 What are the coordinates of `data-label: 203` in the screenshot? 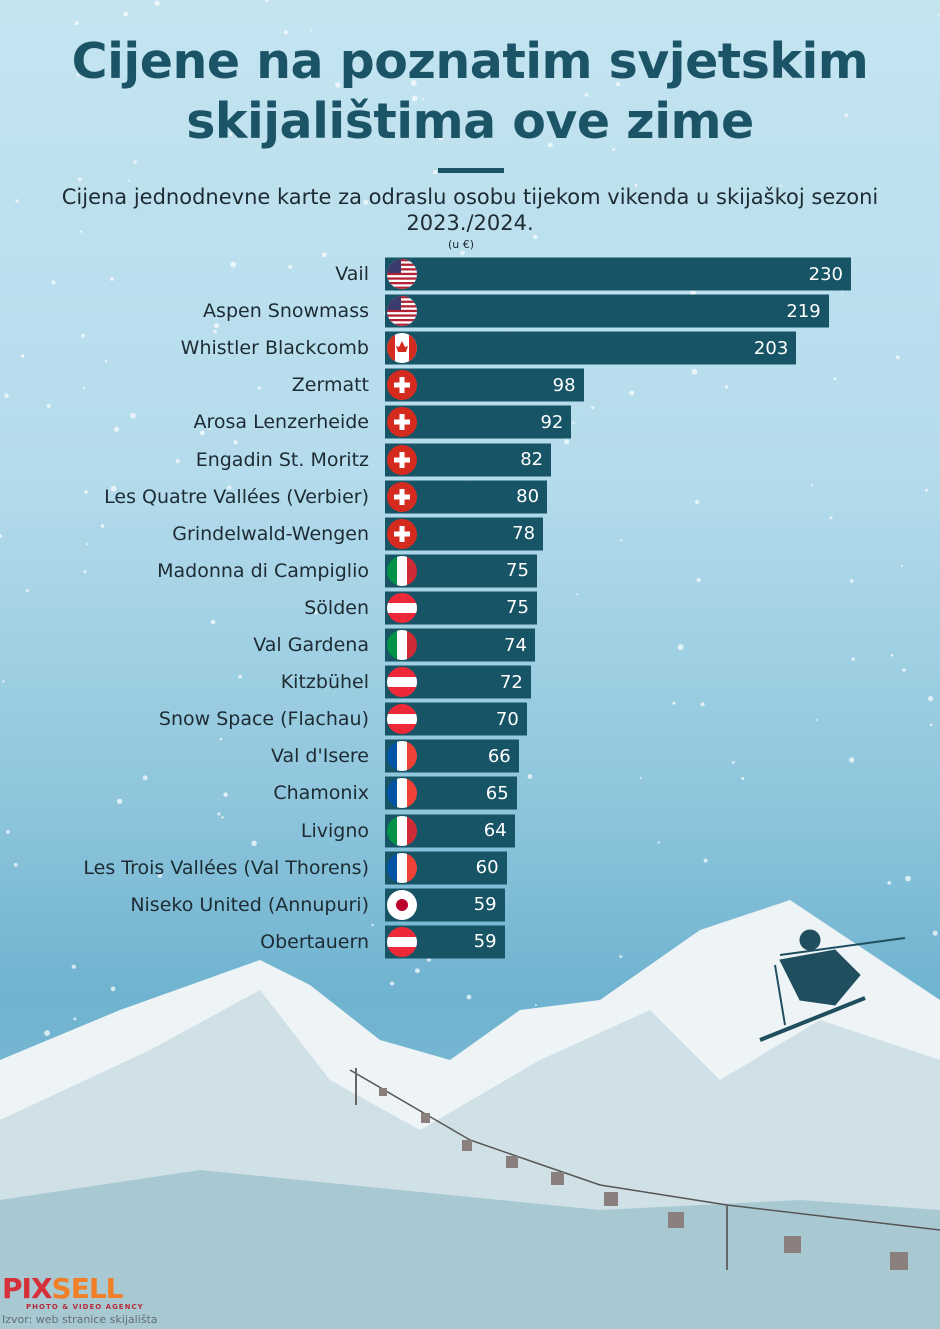 It's located at (771, 348).